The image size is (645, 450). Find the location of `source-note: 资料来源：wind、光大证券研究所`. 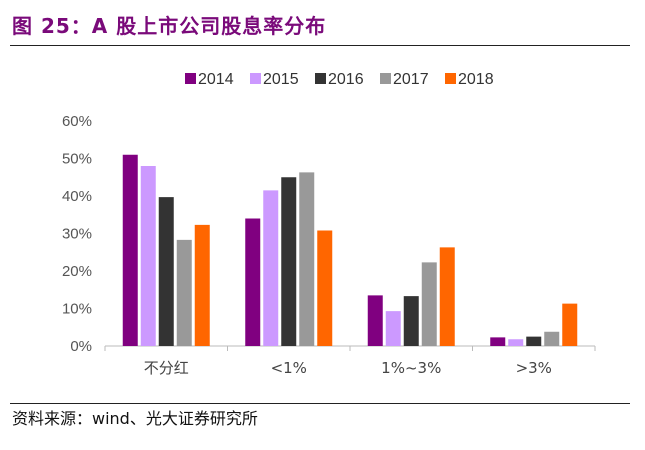

source-note: 资料来源：wind、光大证券研究所 is located at coordinates (135, 418).